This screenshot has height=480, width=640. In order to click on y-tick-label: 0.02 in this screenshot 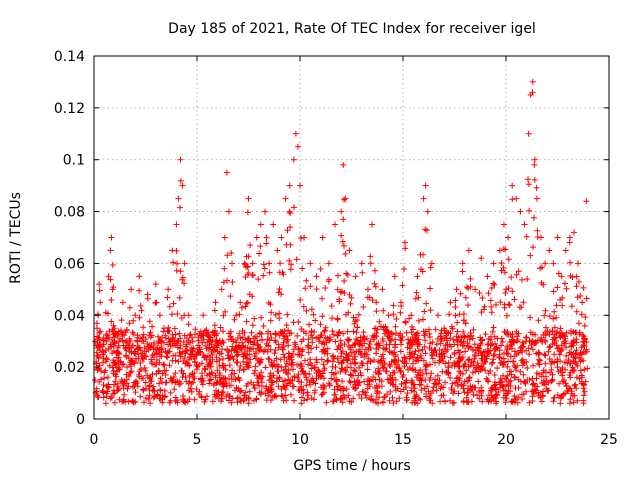, I will do `click(69, 368)`.